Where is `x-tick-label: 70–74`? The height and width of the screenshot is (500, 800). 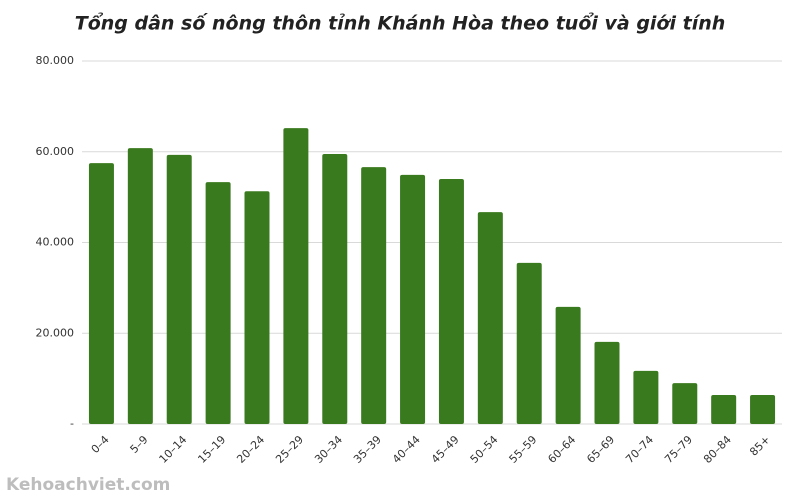
x-tick-label: 70–74 is located at coordinates (639, 449).